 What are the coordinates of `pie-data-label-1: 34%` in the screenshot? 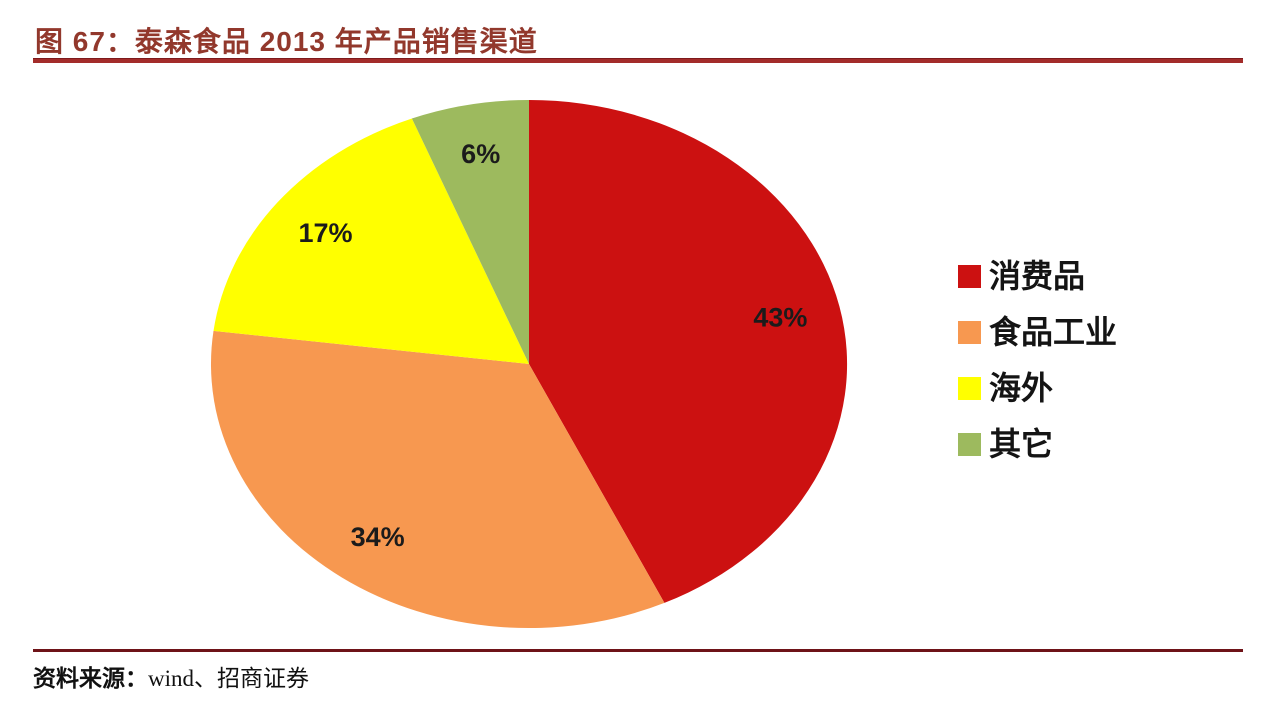 It's located at (378, 537).